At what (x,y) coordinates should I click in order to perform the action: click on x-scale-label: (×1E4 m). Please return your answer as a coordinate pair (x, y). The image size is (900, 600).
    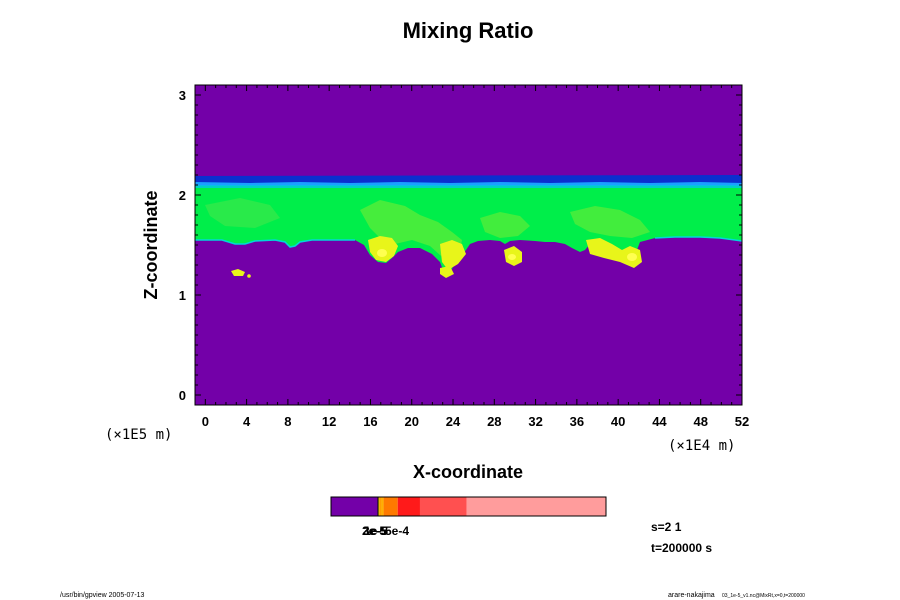
    Looking at the image, I should click on (701, 446).